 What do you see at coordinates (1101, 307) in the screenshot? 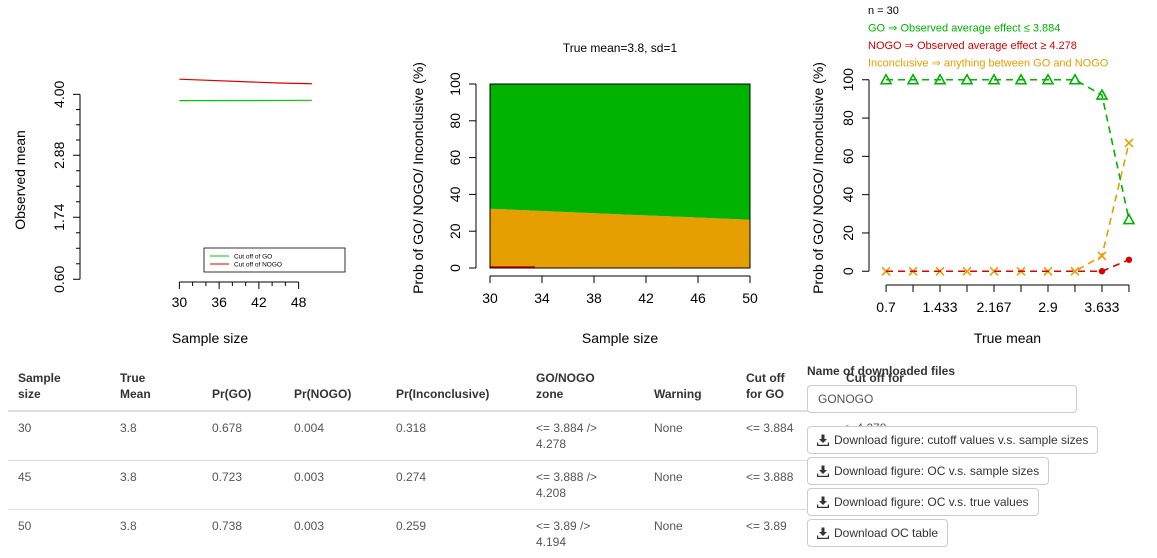
I see `x-tick-label: 3.633` at bounding box center [1101, 307].